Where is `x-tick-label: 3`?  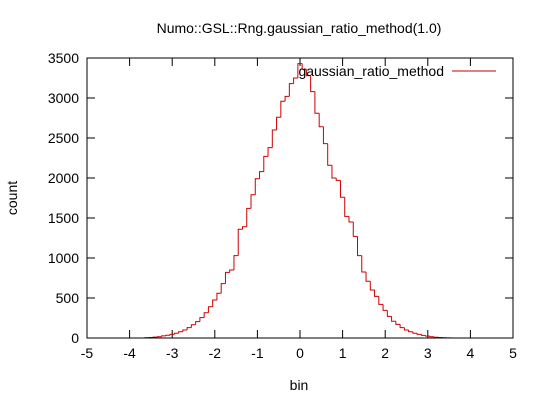 x-tick-label: 3 is located at coordinates (428, 353).